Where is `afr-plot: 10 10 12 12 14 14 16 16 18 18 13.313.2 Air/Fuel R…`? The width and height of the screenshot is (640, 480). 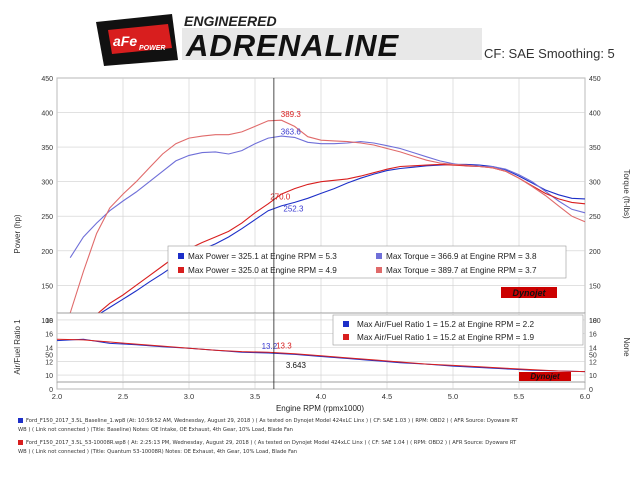 afr-plot: 10 10 12 12 14 14 16 16 18 18 13.313.2 Air/Fuel R… is located at coordinates (322, 347).